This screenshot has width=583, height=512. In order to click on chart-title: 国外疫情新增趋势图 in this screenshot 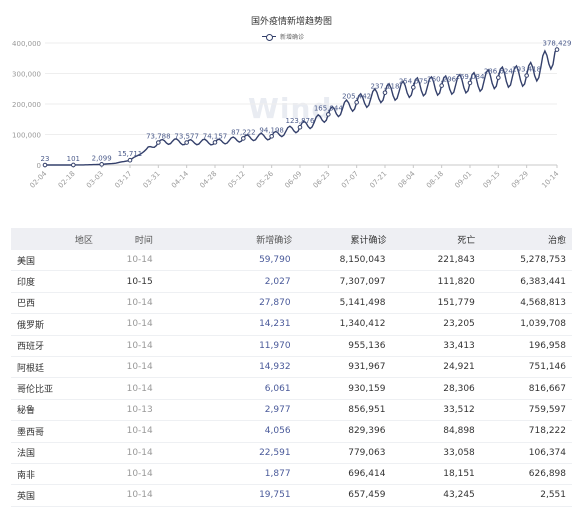, I will do `click(291, 22)`.